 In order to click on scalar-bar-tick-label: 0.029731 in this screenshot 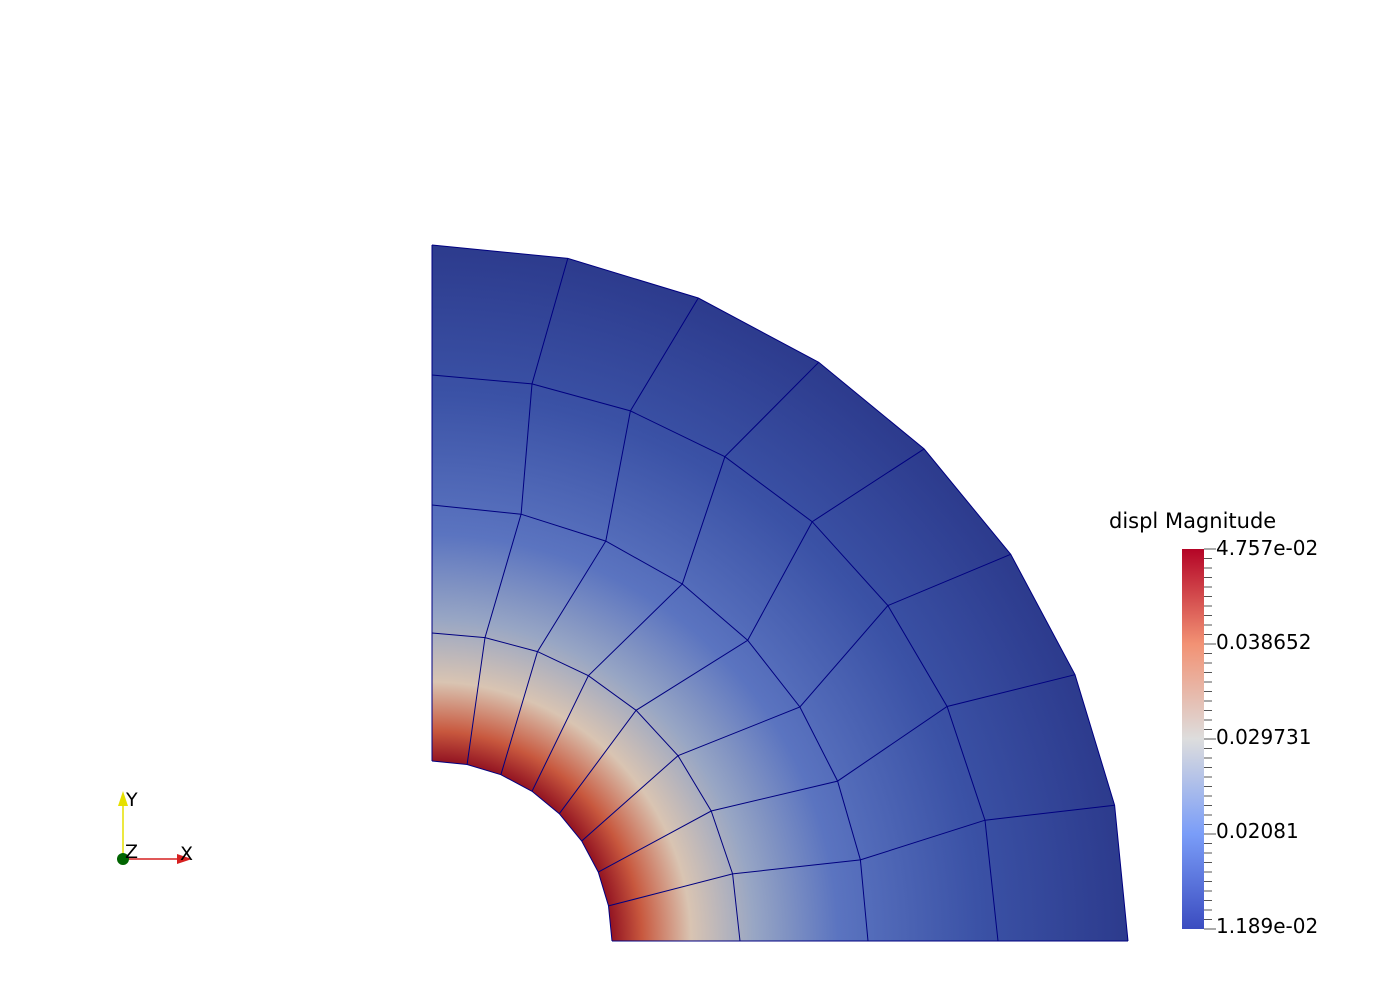, I will do `click(1263, 737)`.